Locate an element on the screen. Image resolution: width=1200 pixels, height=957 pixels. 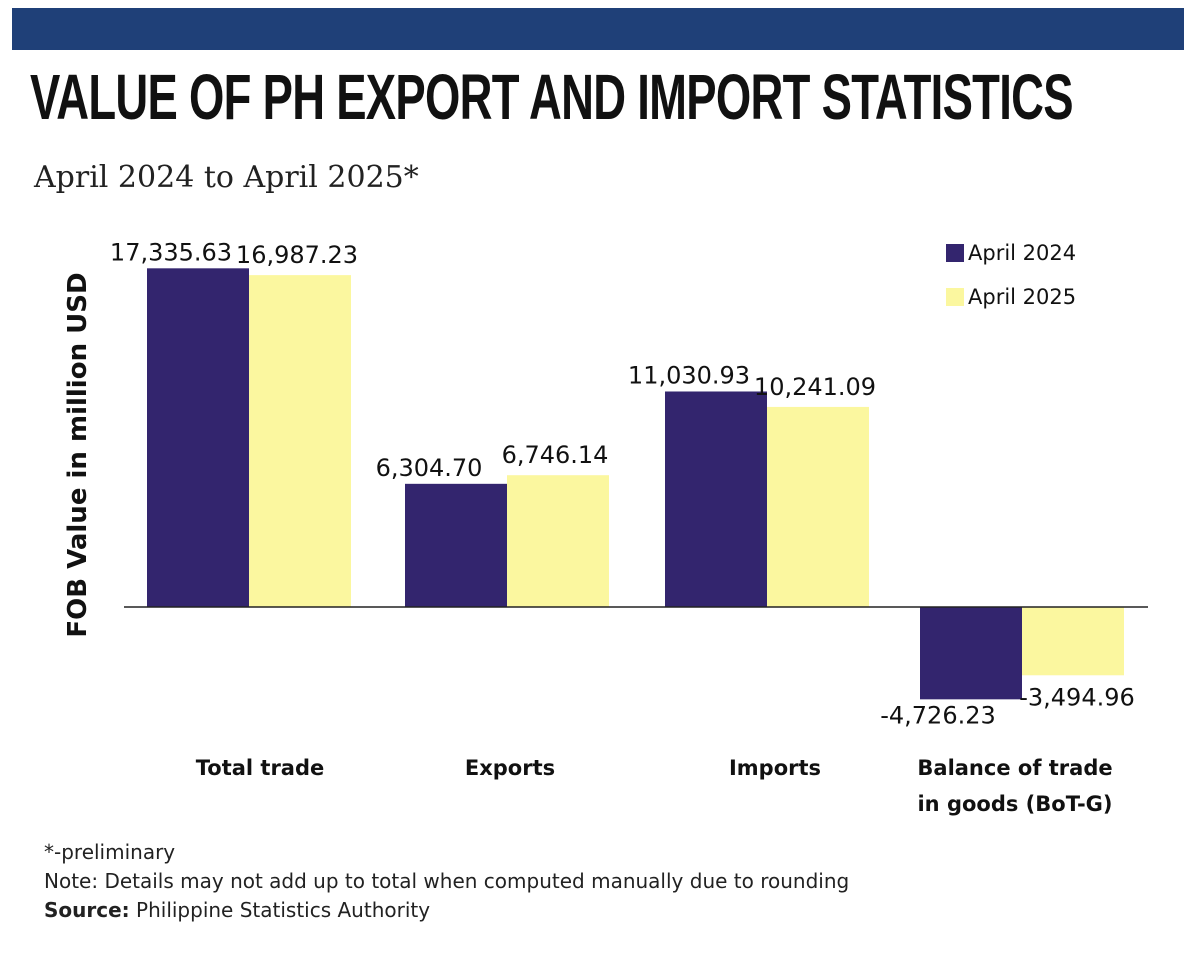
legend-label: April 2025 is located at coordinates (1022, 297).